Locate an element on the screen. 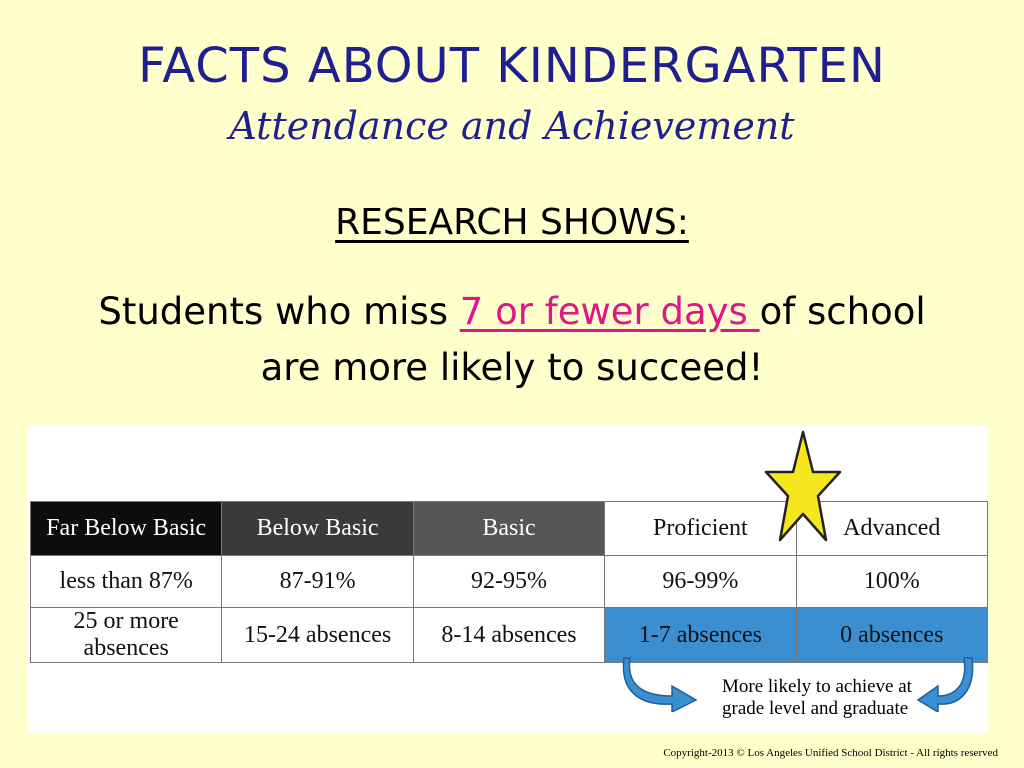  header-below-basic: Below Basic is located at coordinates (317, 528).